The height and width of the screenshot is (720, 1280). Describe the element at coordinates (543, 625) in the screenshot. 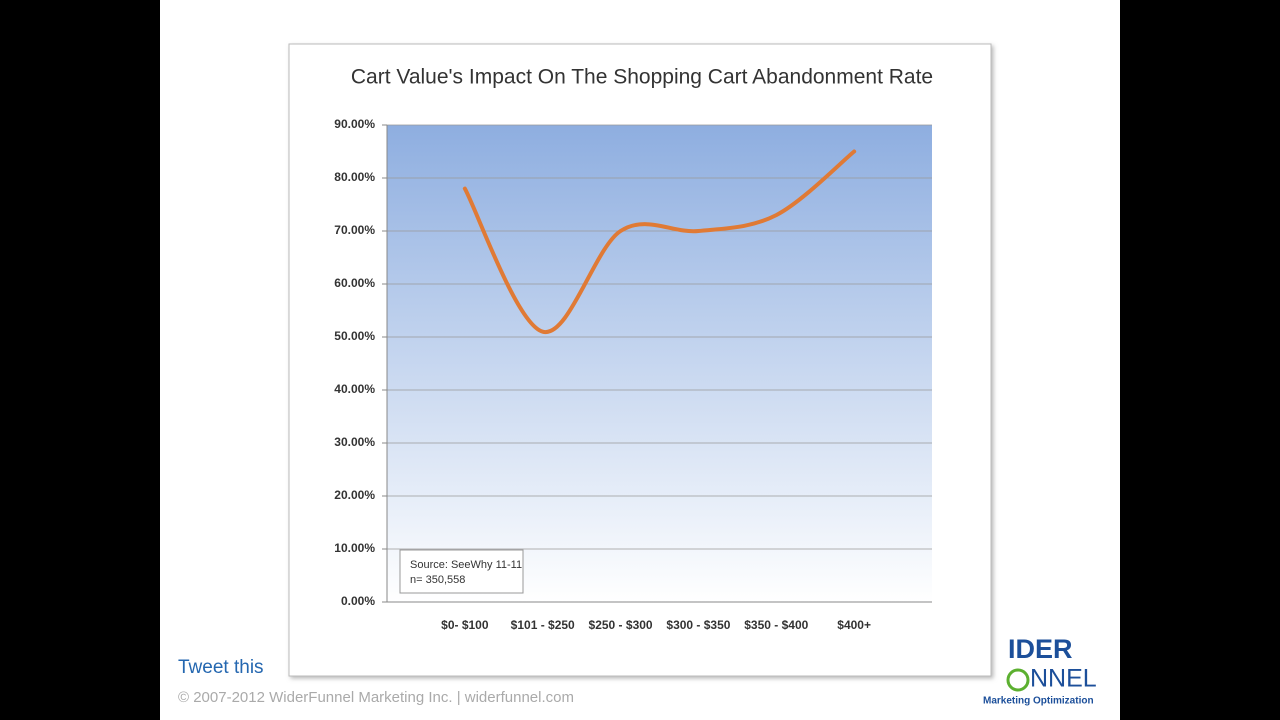

I see `x-tick-label: $101 - $250` at that location.